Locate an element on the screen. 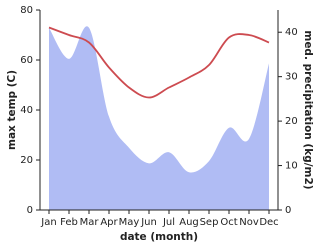 This screenshot has width=320, height=247. x-tick-label: Mar is located at coordinates (90, 222).